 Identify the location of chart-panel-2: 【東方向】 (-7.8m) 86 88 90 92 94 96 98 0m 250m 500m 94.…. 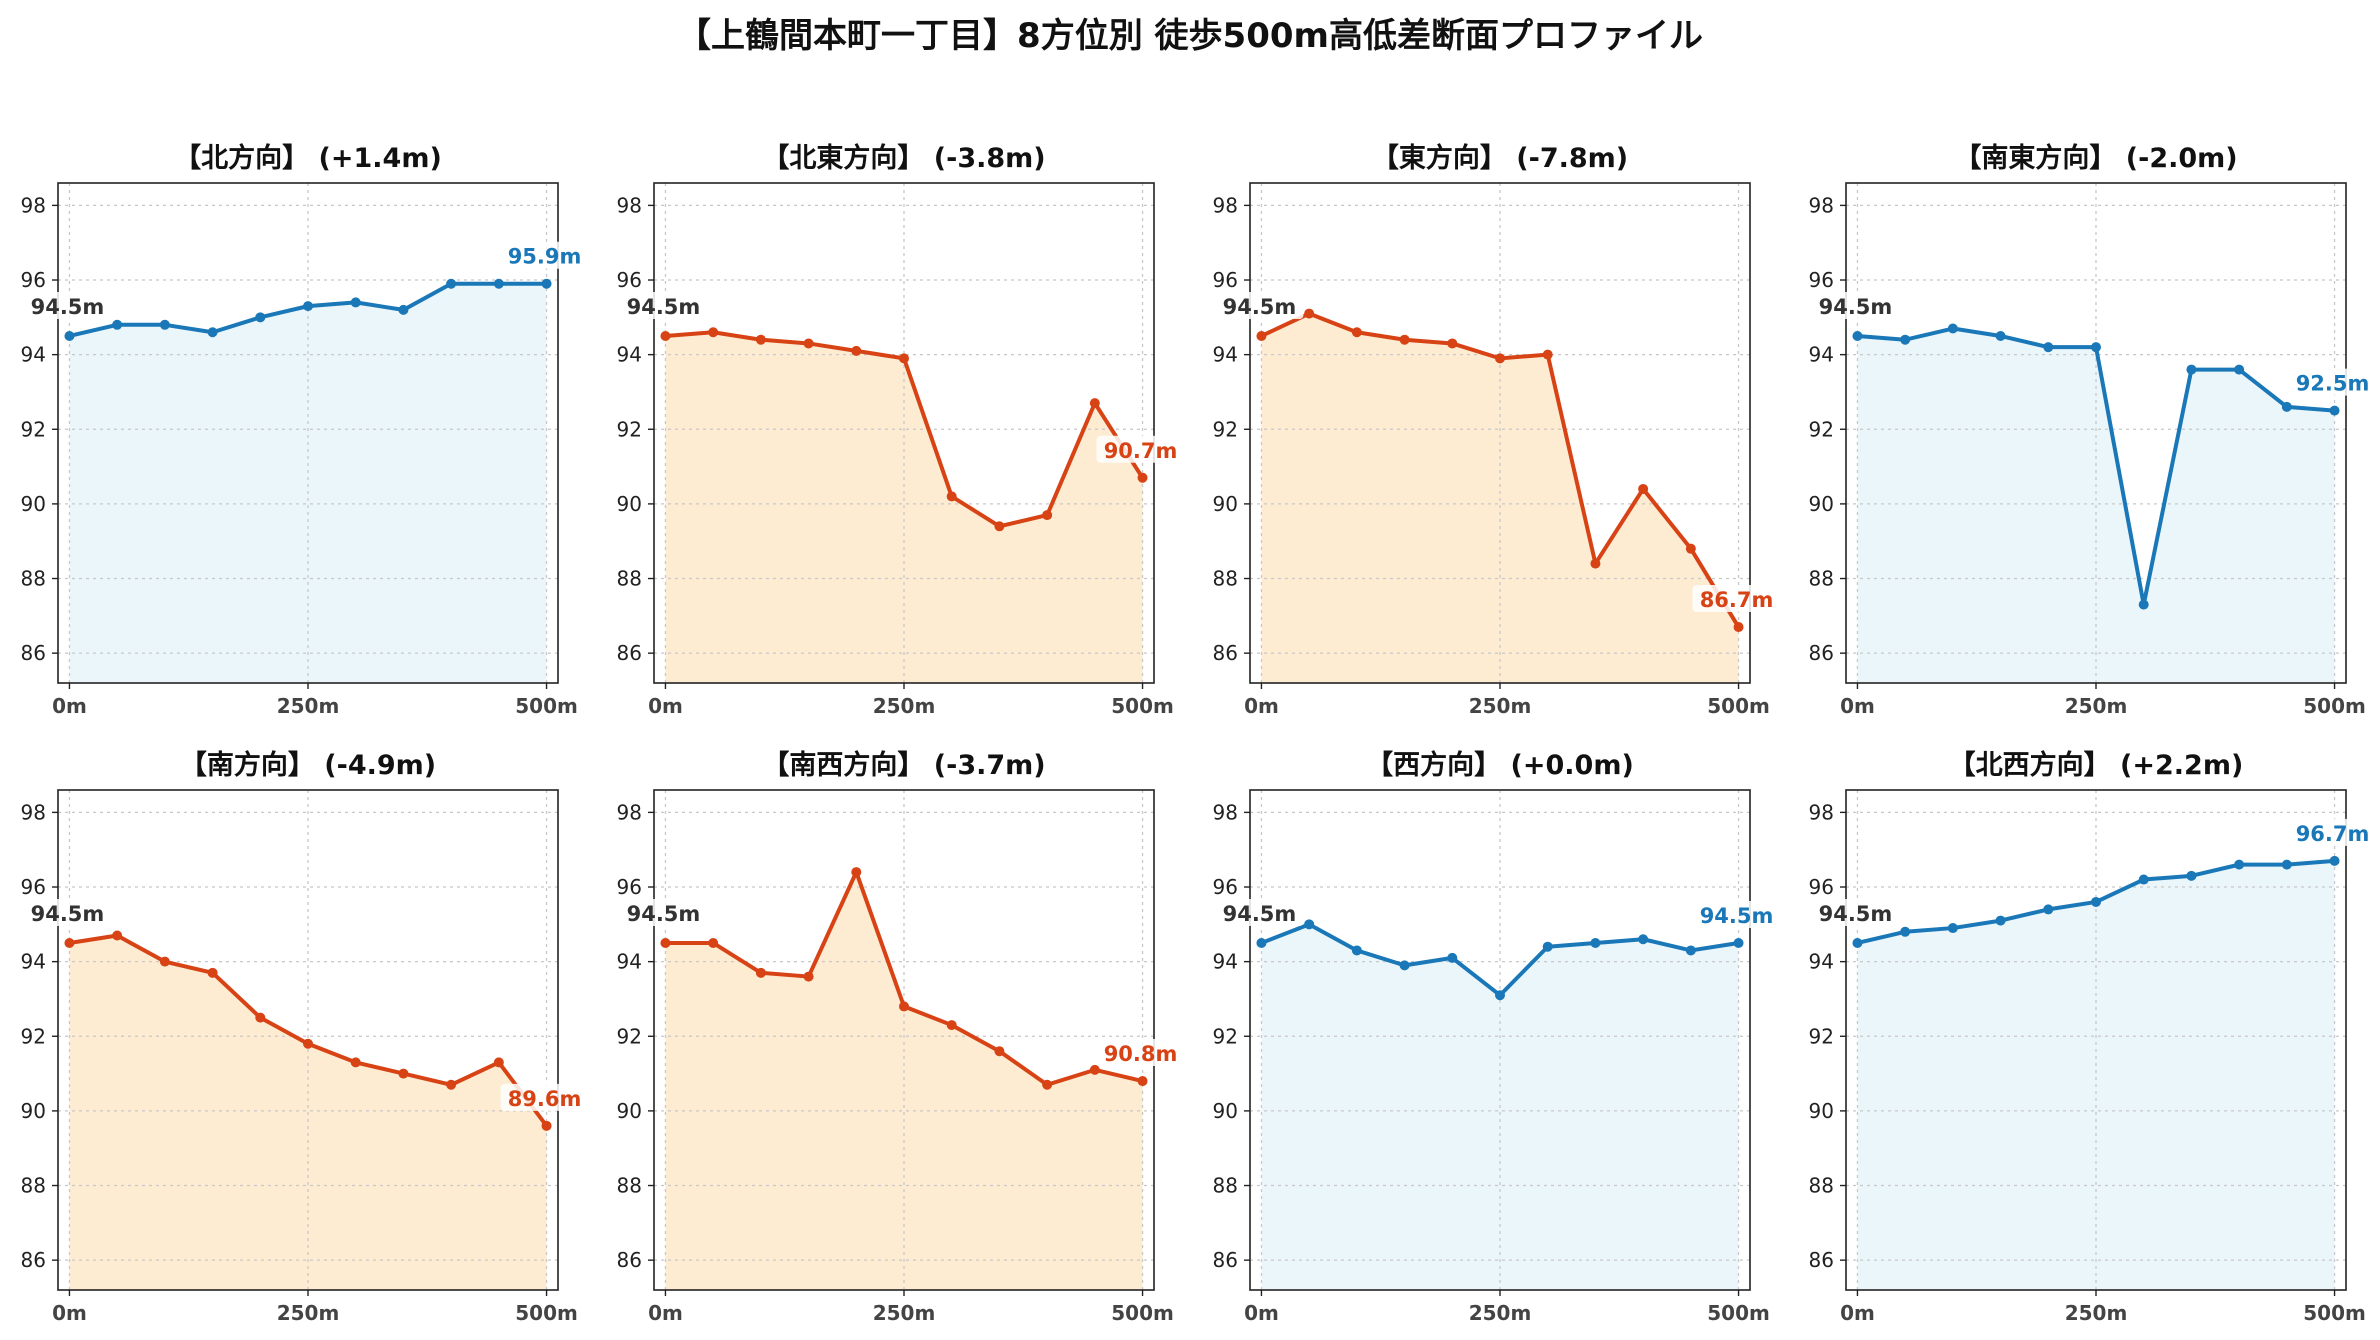
(1497, 430).